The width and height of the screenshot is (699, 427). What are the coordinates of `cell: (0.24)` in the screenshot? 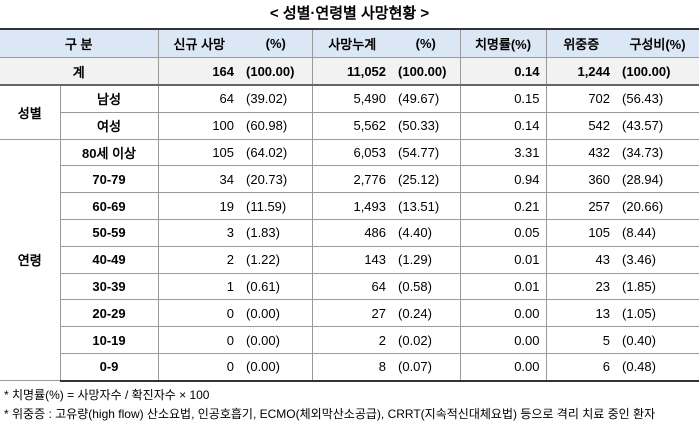 It's located at (426, 313).